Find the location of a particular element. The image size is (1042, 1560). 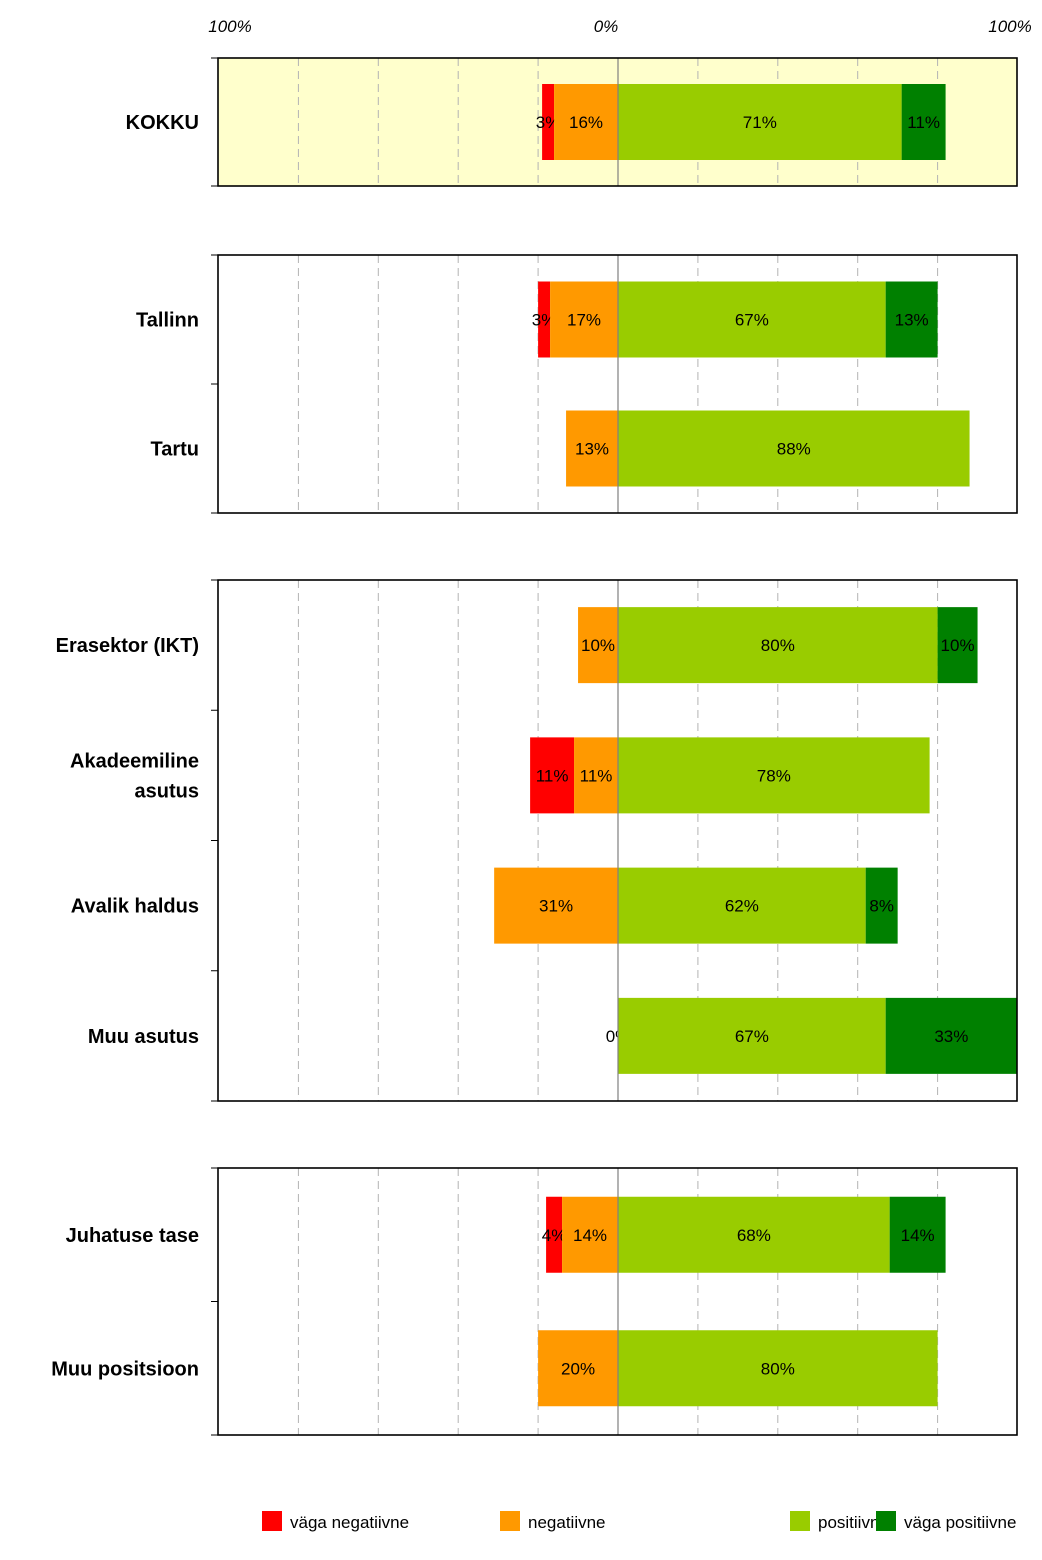

category-label: Erasektor (IKT) is located at coordinates (127, 646).